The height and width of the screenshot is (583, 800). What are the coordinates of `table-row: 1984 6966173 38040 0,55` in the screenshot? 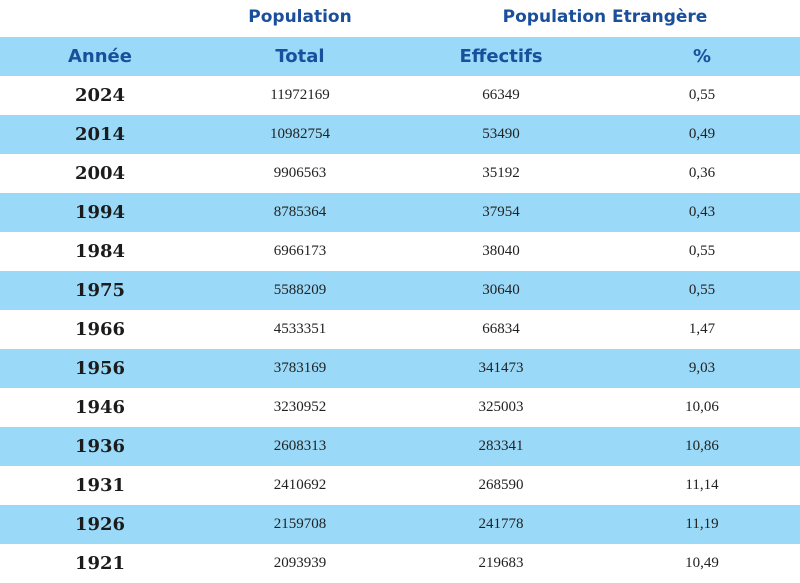 It's located at (400, 251).